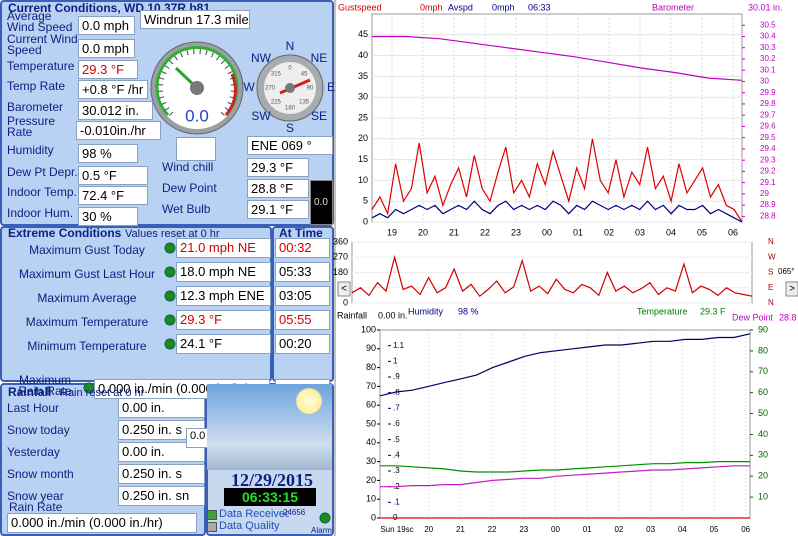 This screenshot has width=798, height=536. What do you see at coordinates (108, 216) in the screenshot?
I see `field-value: 30 %` at bounding box center [108, 216].